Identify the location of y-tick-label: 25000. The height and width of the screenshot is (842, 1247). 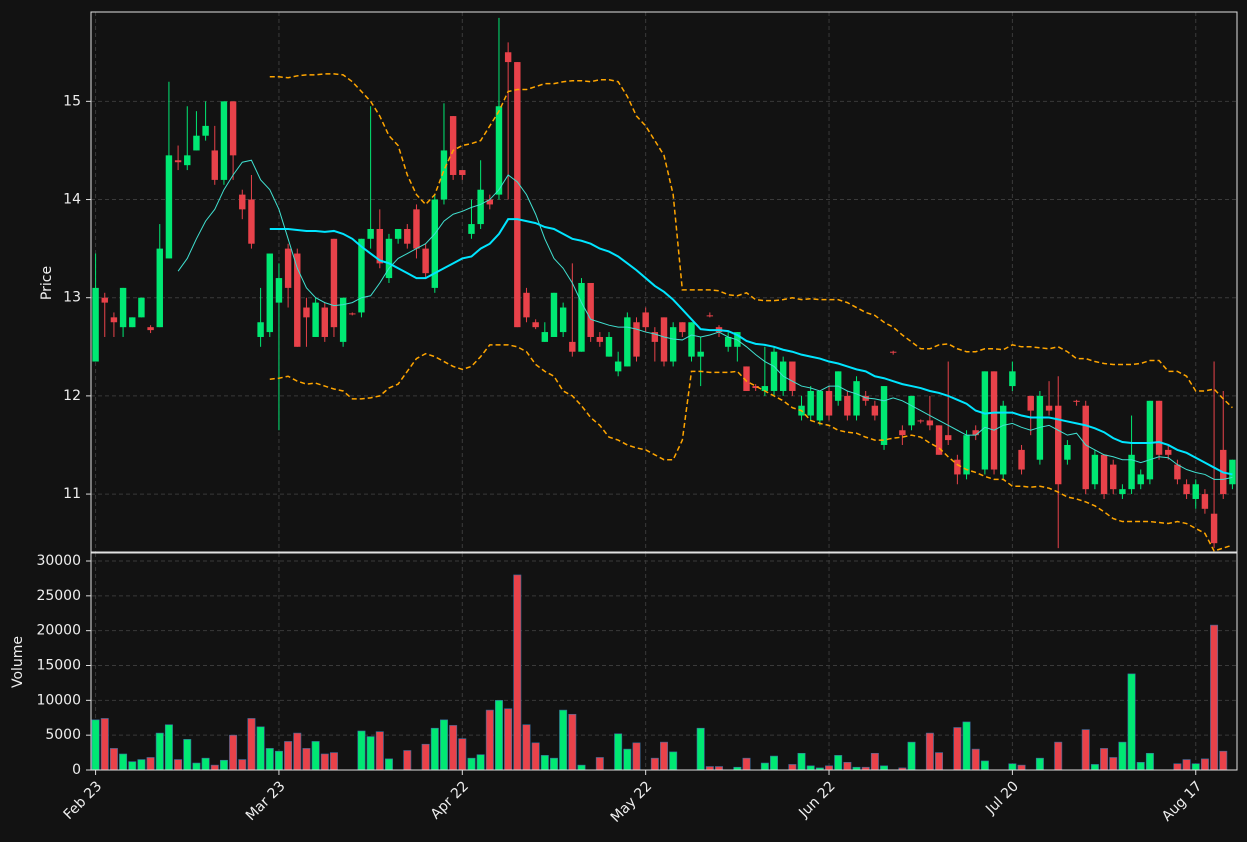
(58, 596).